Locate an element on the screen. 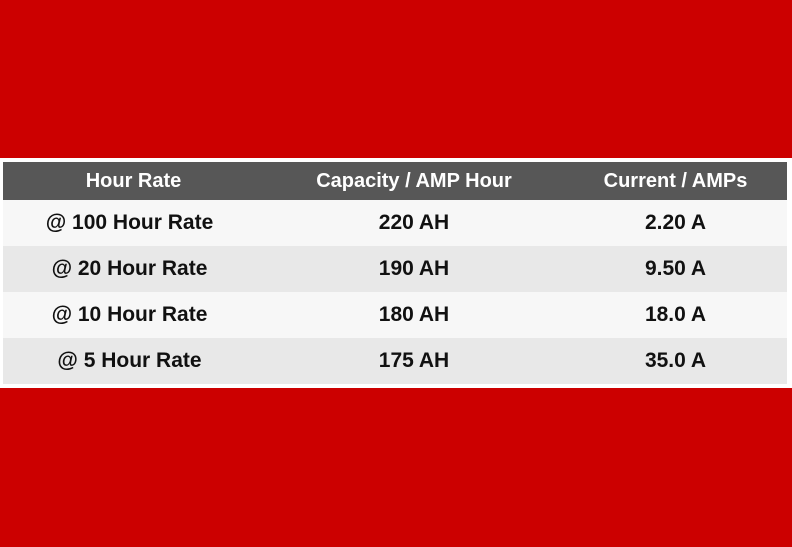  cell-hour-rate: @ 20 Hour Rate is located at coordinates (129, 268).